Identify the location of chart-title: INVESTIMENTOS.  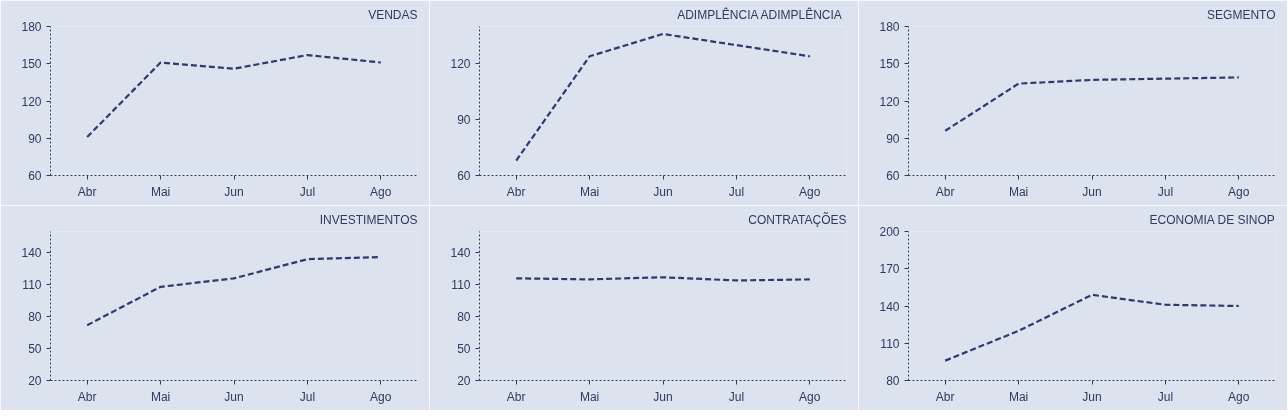
(368, 219).